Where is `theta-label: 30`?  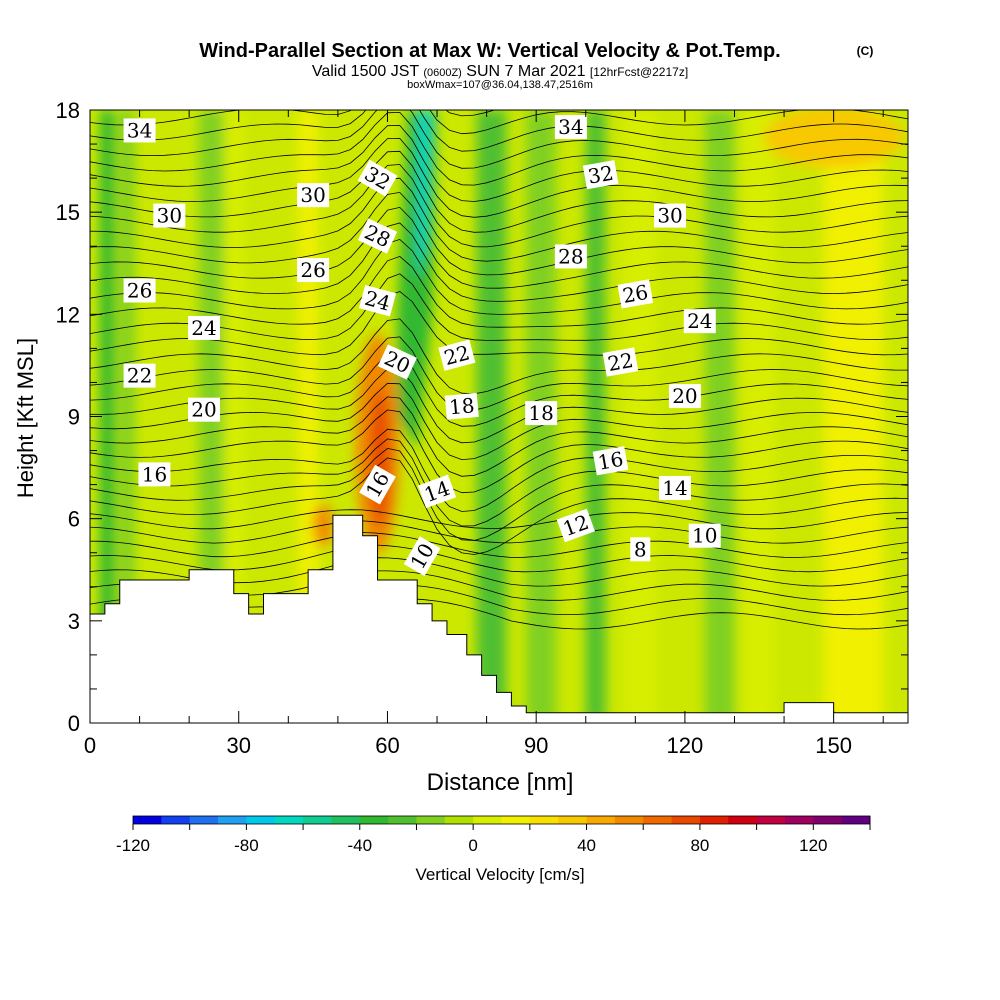
theta-label: 30 is located at coordinates (313, 195).